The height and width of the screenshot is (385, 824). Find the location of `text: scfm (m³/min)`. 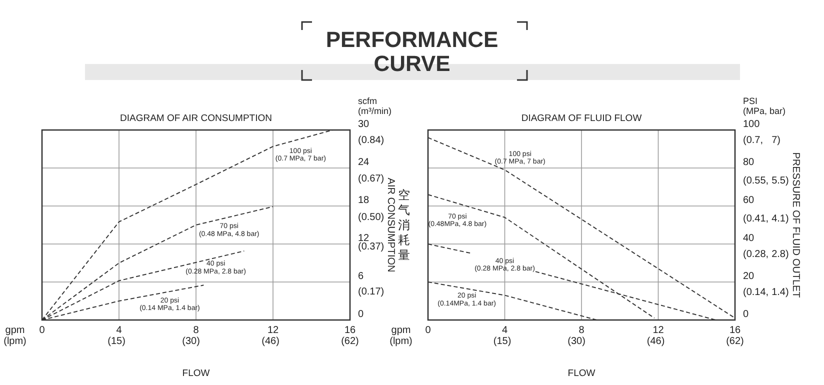

text: scfm (m³/min) is located at coordinates (375, 106).